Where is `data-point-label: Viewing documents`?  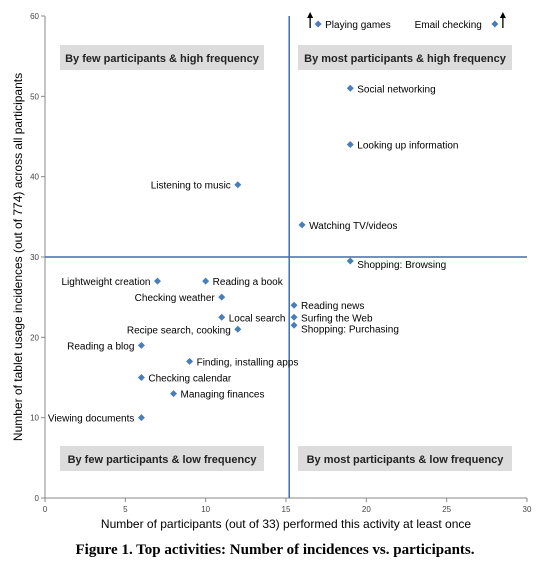
data-point-label: Viewing documents is located at coordinates (91, 419).